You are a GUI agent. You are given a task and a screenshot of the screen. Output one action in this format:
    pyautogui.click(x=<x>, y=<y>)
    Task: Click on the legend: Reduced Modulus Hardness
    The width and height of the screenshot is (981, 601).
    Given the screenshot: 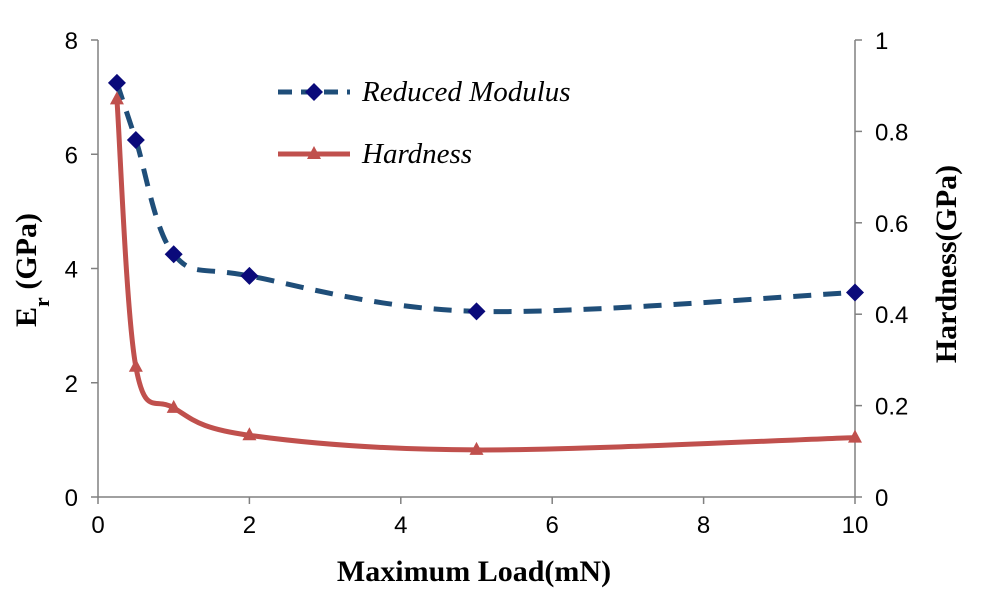 What is the action you would take?
    pyautogui.click(x=424, y=123)
    